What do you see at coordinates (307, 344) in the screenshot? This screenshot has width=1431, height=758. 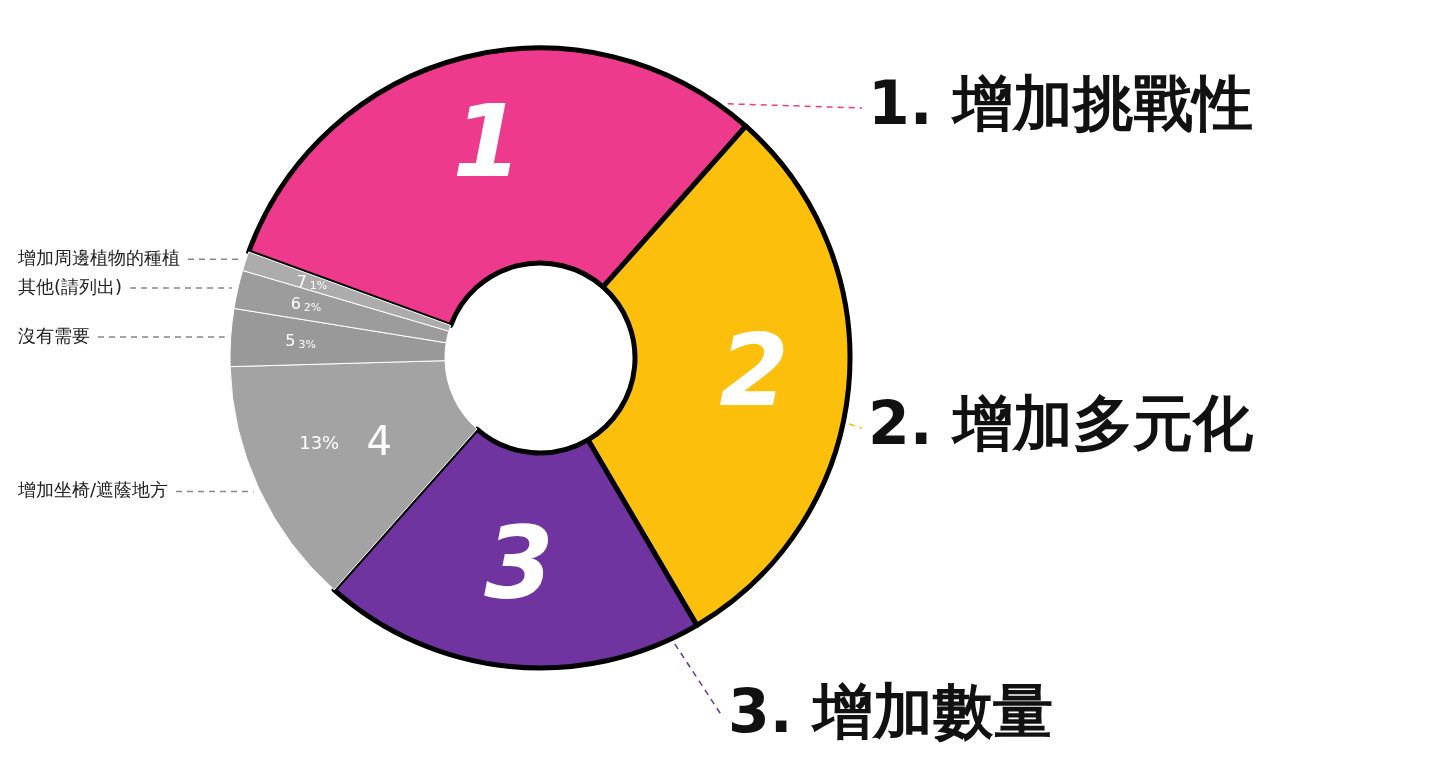 I see `data-label: 3%` at bounding box center [307, 344].